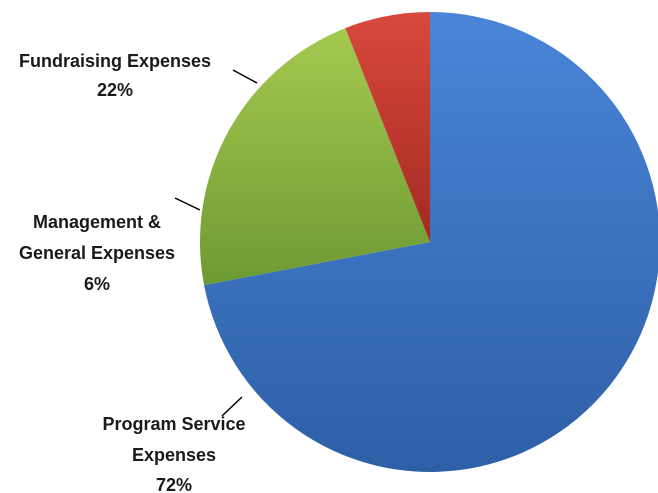  I want to click on label-program-line1: Program Service, so click(173, 424).